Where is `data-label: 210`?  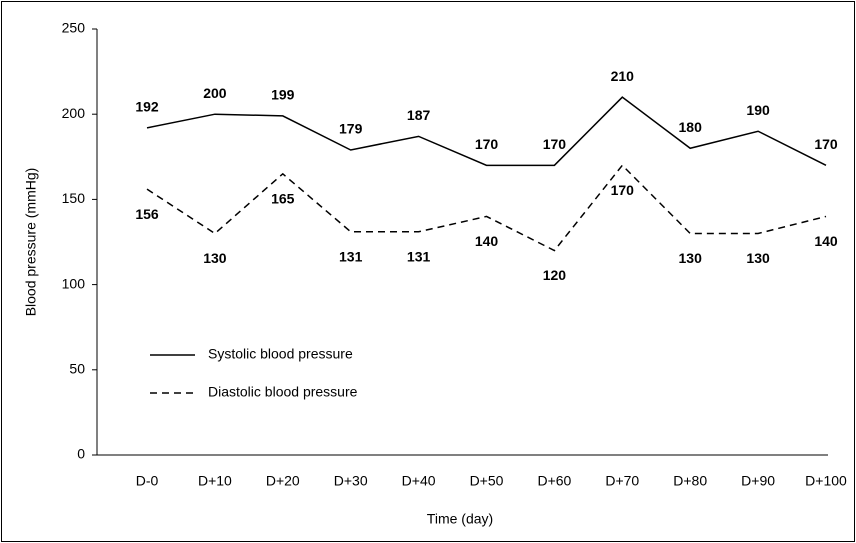
data-label: 210 is located at coordinates (623, 76).